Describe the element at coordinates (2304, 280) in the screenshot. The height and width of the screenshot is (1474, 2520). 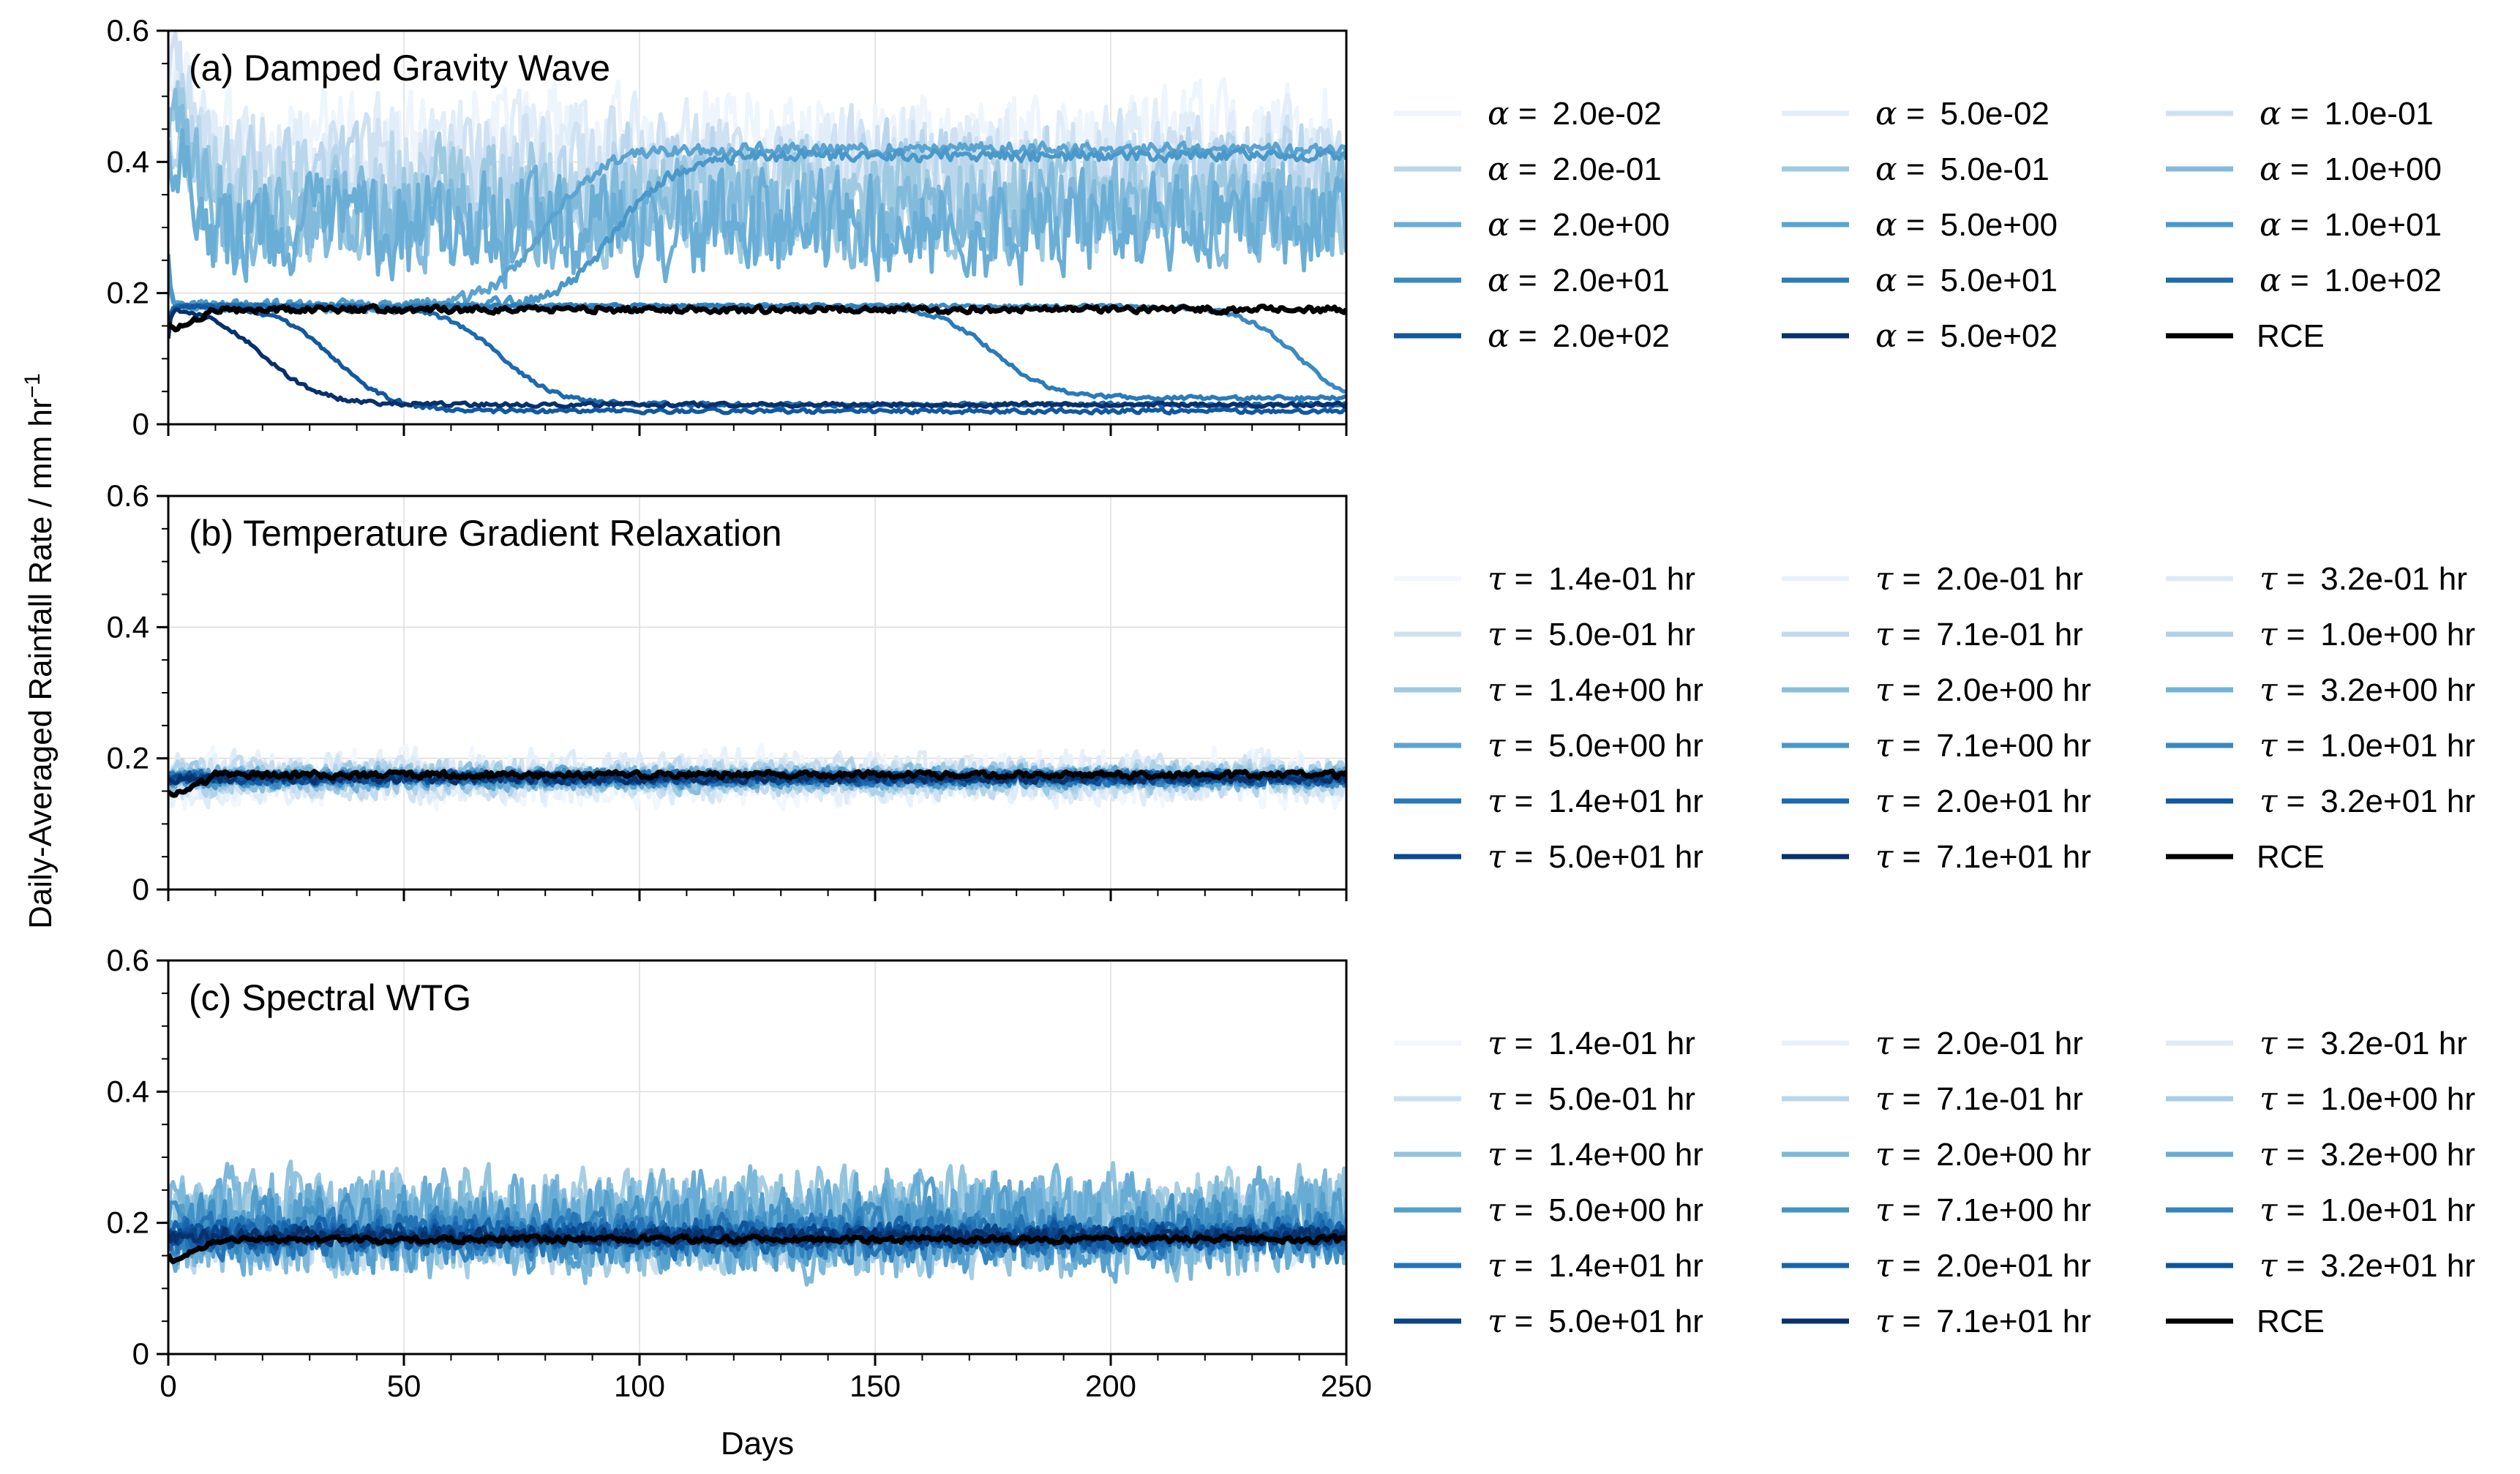
I see `legend-item-12: α = 1.0e+02` at that location.